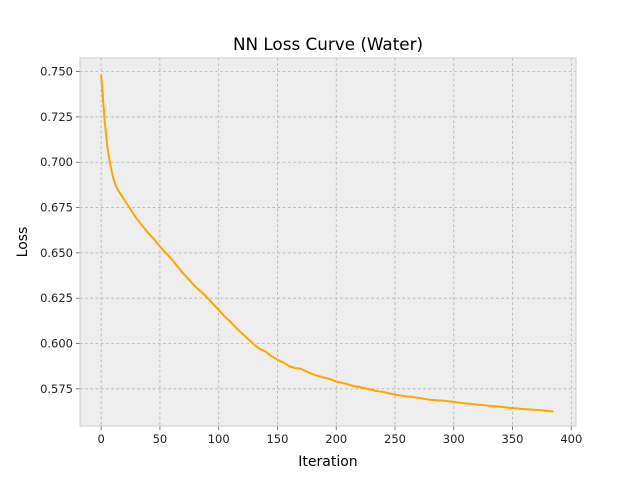 Image resolution: width=640 pixels, height=480 pixels. What do you see at coordinates (277, 439) in the screenshot?
I see `x-tick-label: 150` at bounding box center [277, 439].